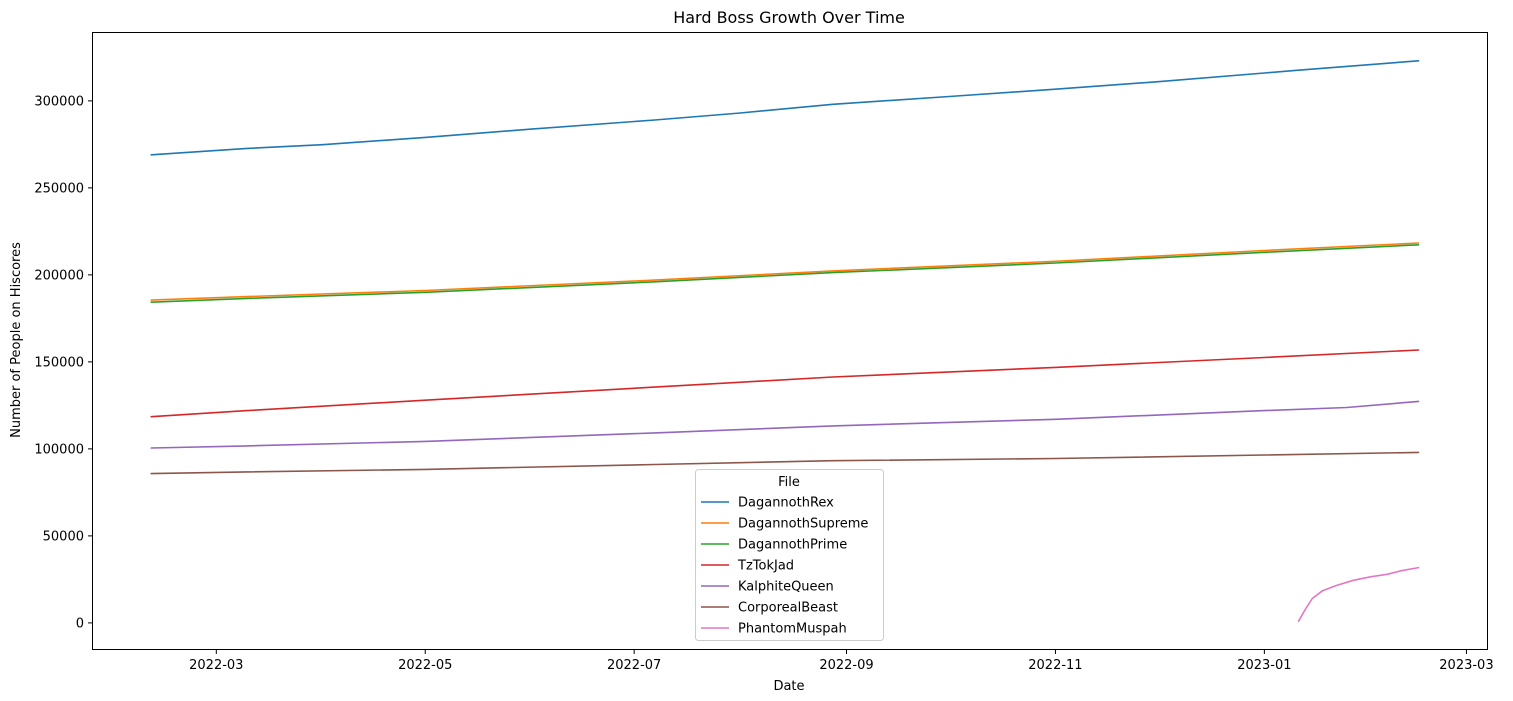 The width and height of the screenshot is (1513, 701). What do you see at coordinates (59, 362) in the screenshot?
I see `y-tick-label: 150000` at bounding box center [59, 362].